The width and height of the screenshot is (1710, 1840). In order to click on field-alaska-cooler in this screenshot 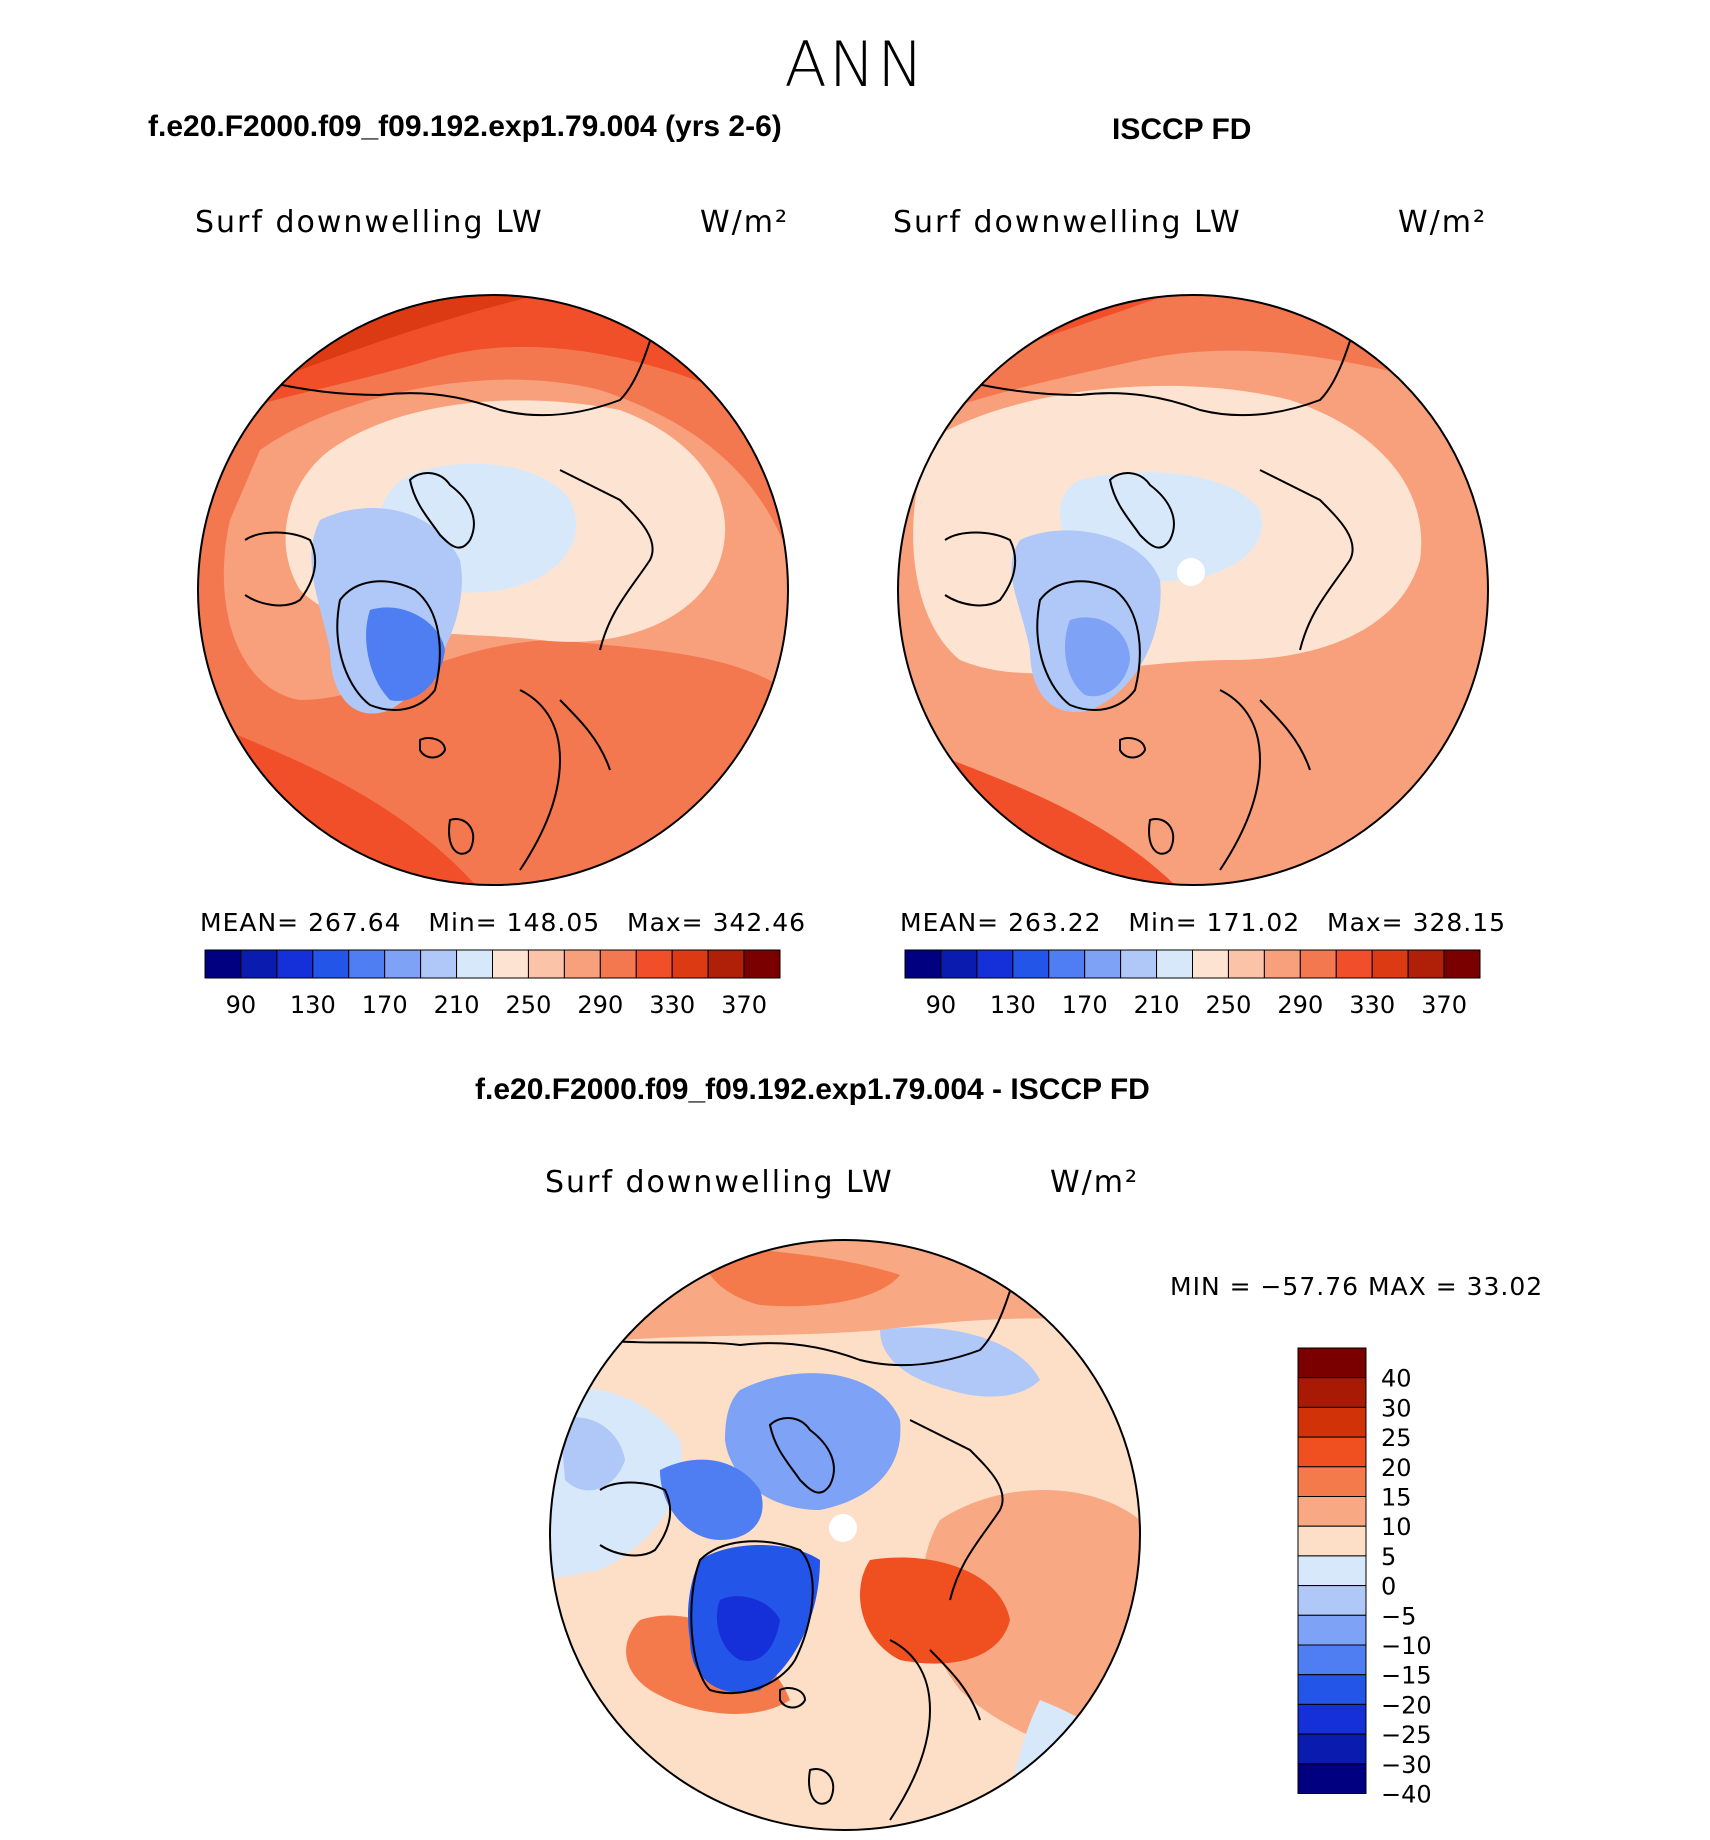, I will do `click(592, 1454)`.